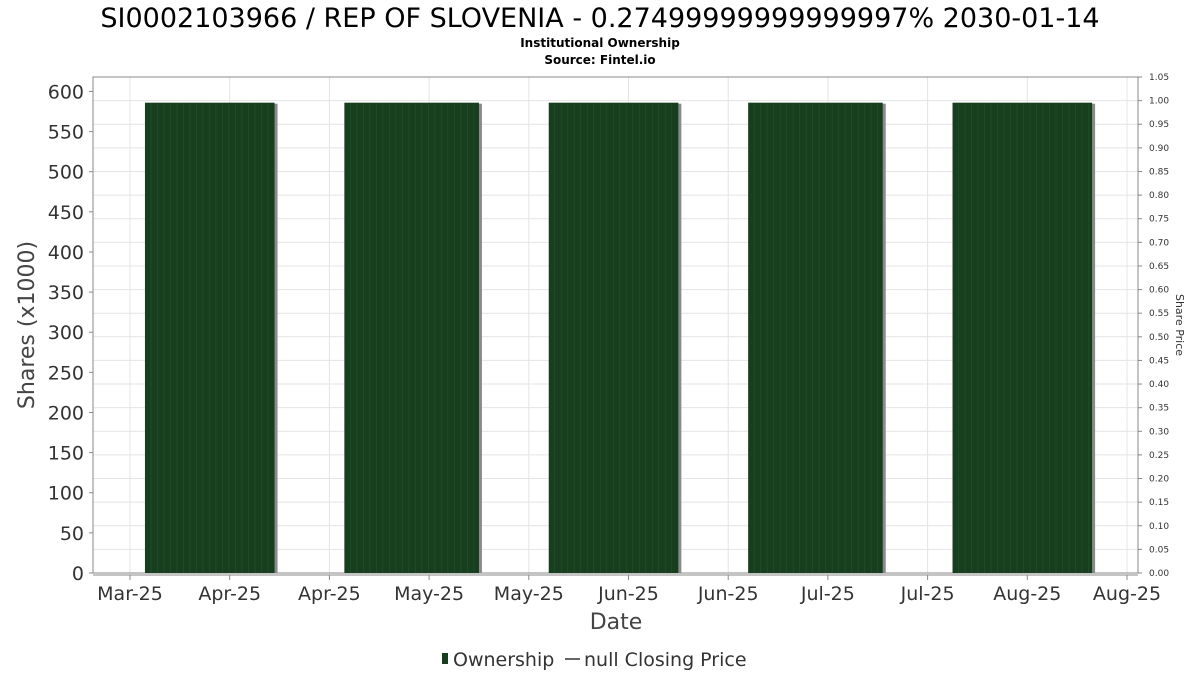 The image size is (1200, 675). Describe the element at coordinates (66, 293) in the screenshot. I see `y-tick-label: 350` at that location.